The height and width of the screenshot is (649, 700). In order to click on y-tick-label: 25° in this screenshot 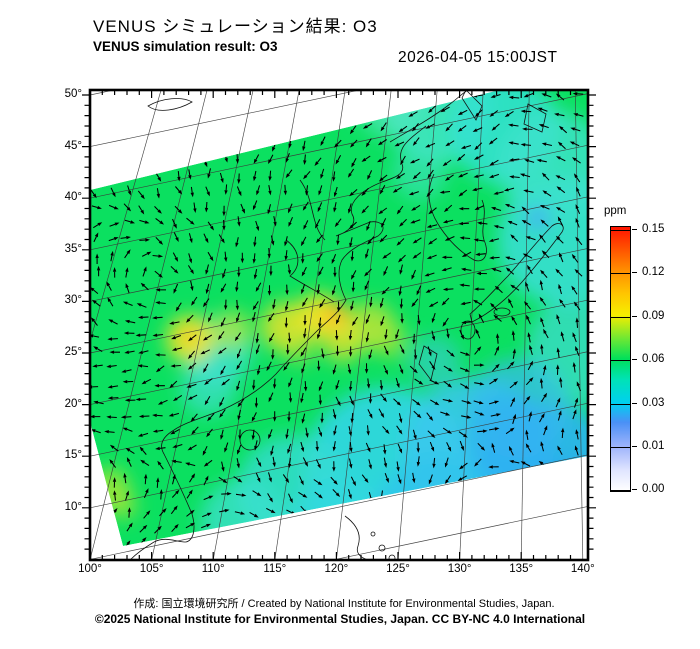, I will do `click(73, 352)`.